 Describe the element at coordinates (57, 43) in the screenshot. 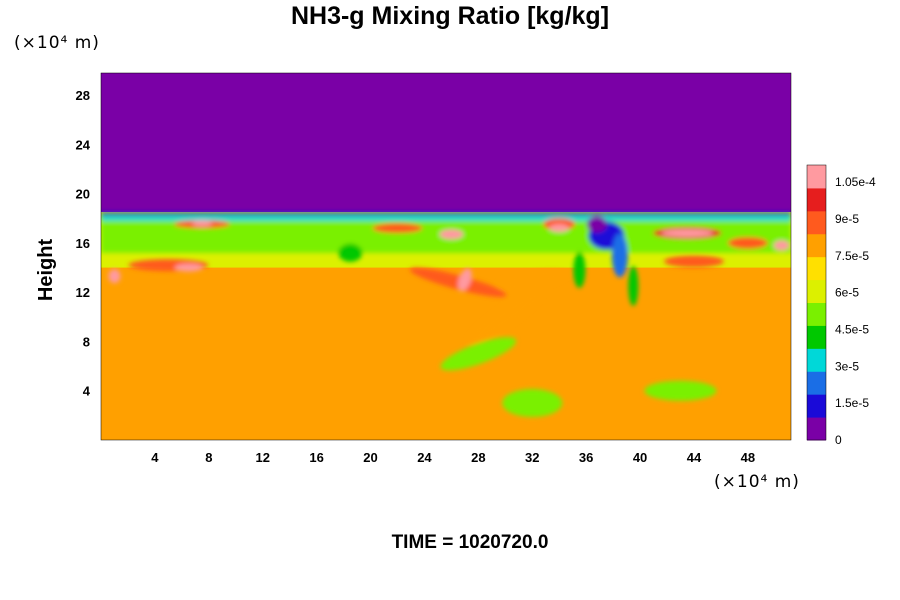

I see `y-axis-unit: (×10⁴ m)` at that location.